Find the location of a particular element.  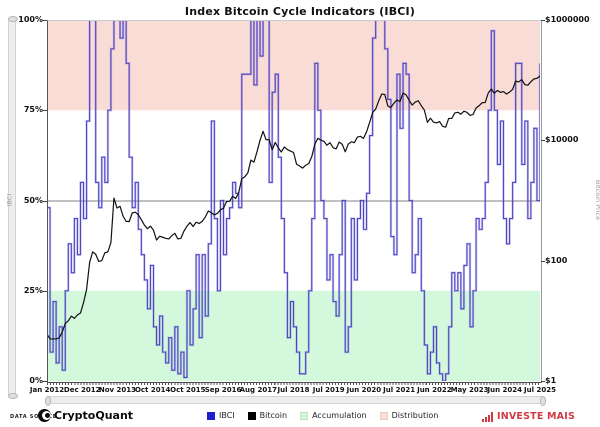

slider-handle-left is located at coordinates (48, 401).